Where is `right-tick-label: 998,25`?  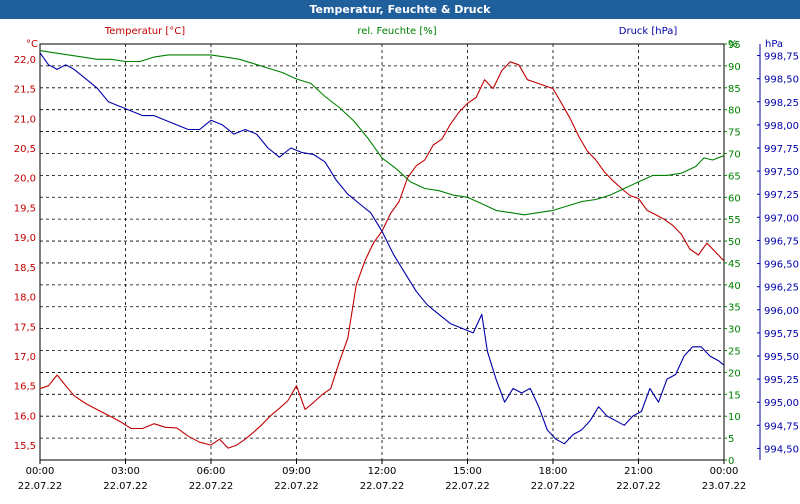 right-tick-label: 998,25 is located at coordinates (781, 103).